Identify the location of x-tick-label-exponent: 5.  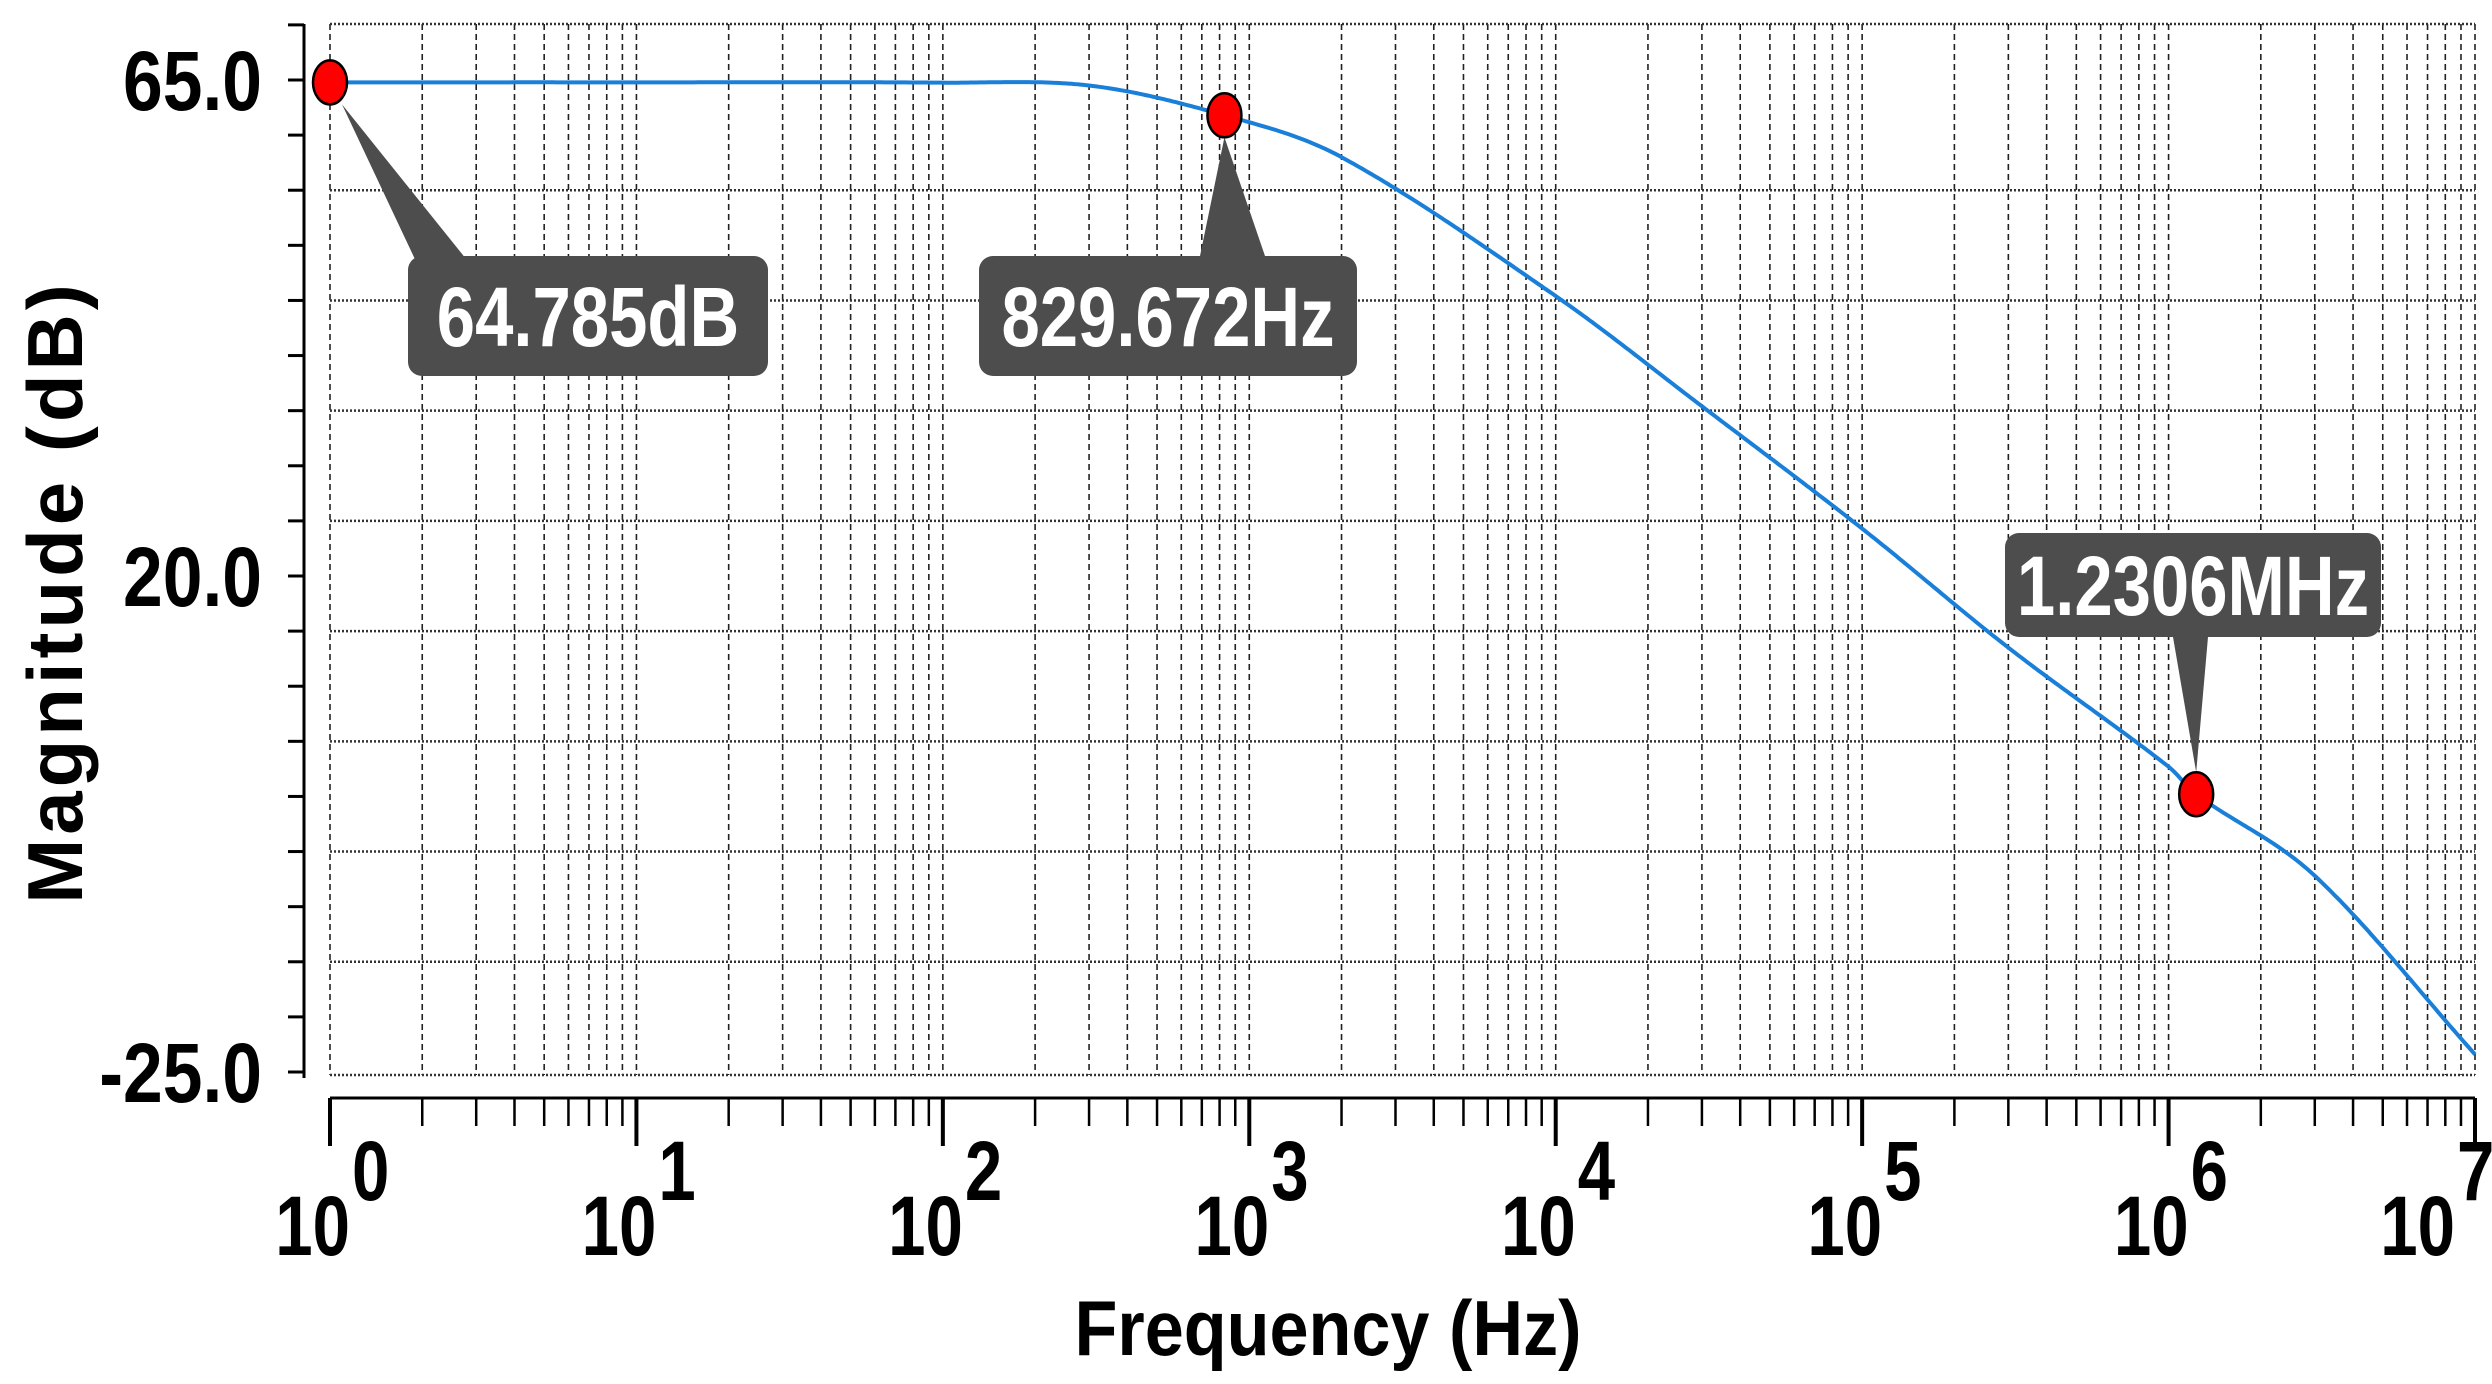
(1902, 1172).